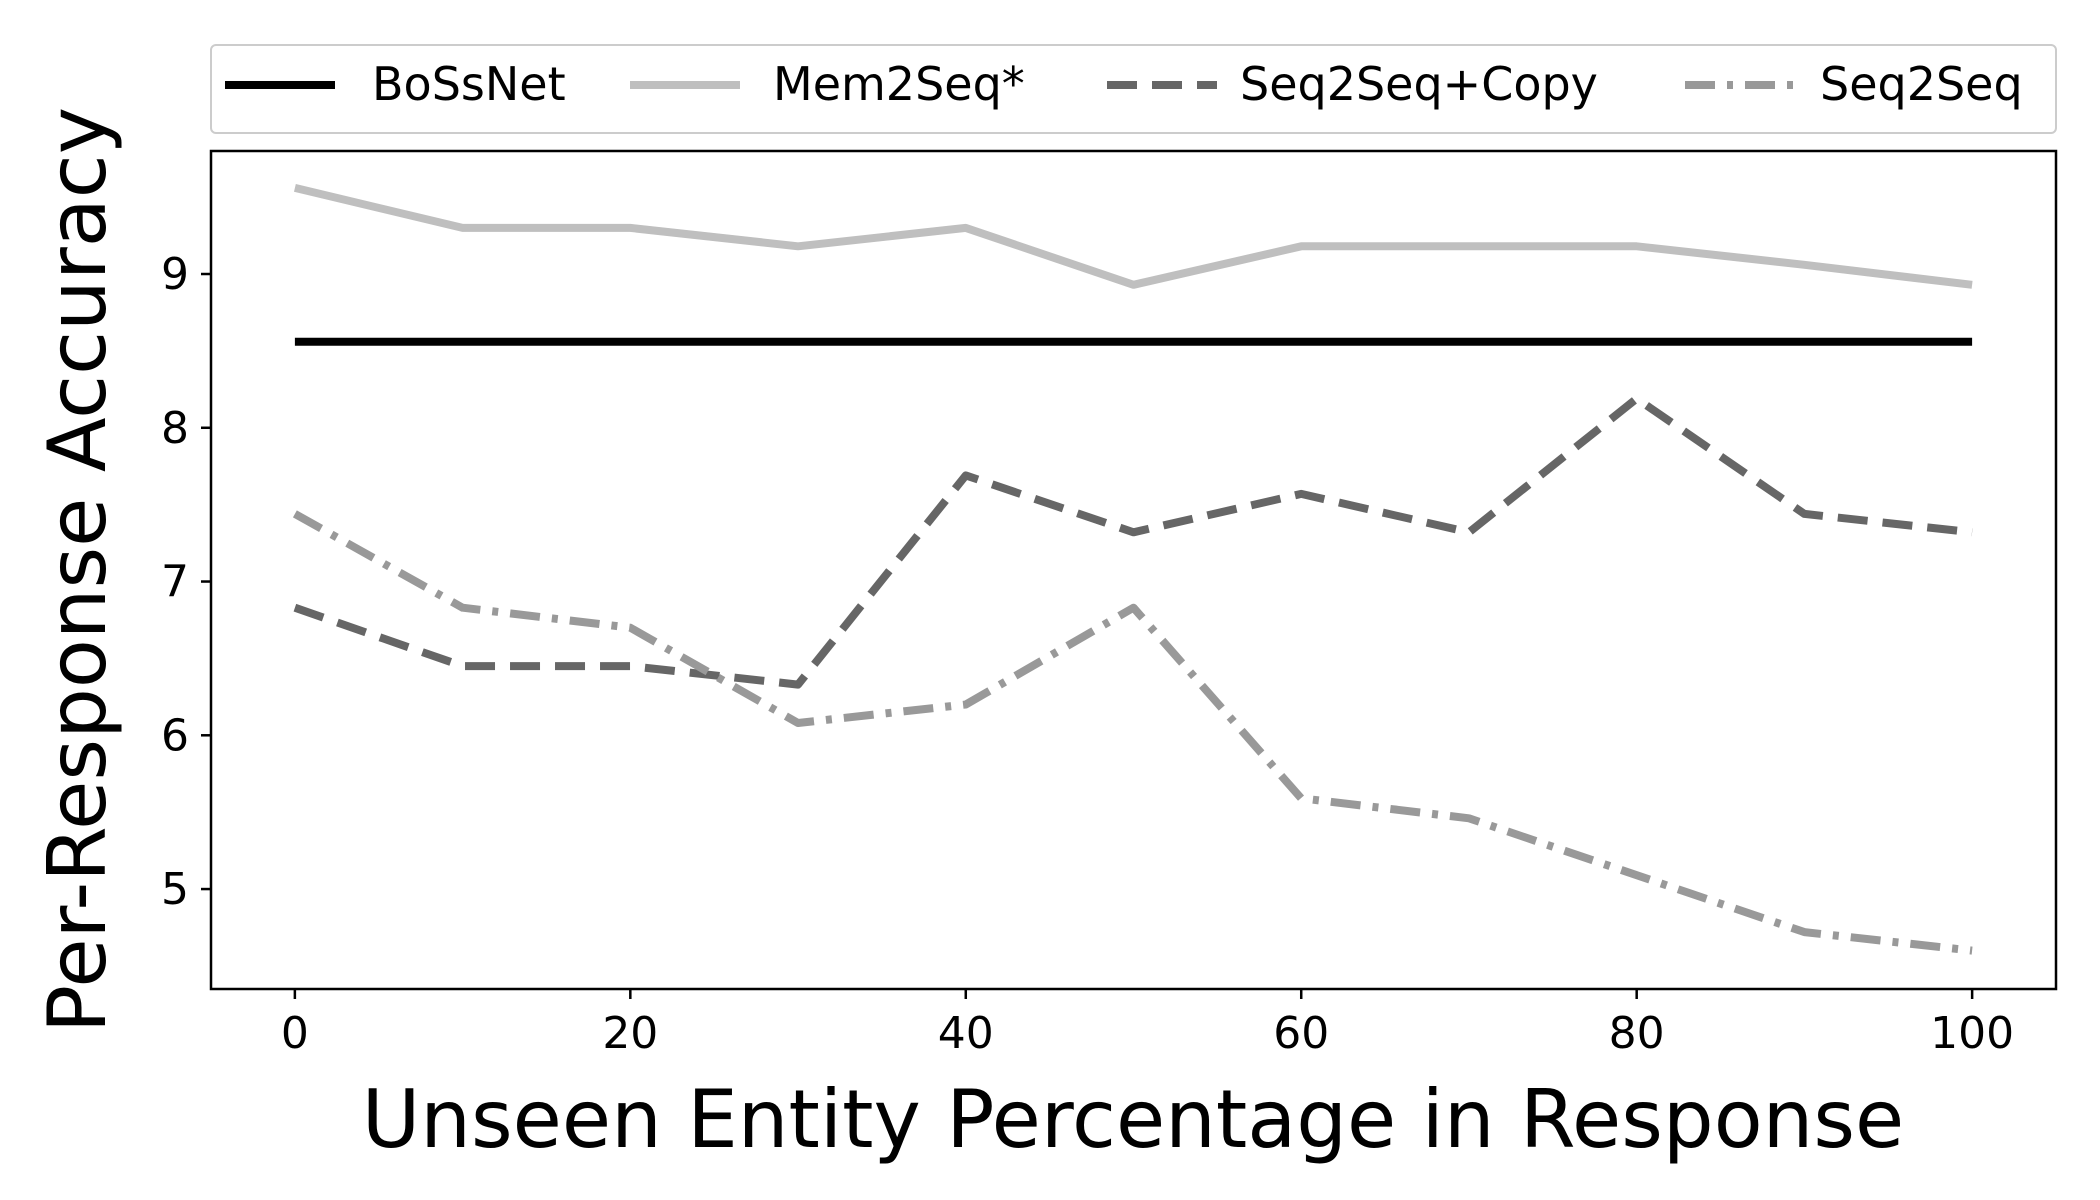  I want to click on y-tick-label: 7, so click(175, 582).